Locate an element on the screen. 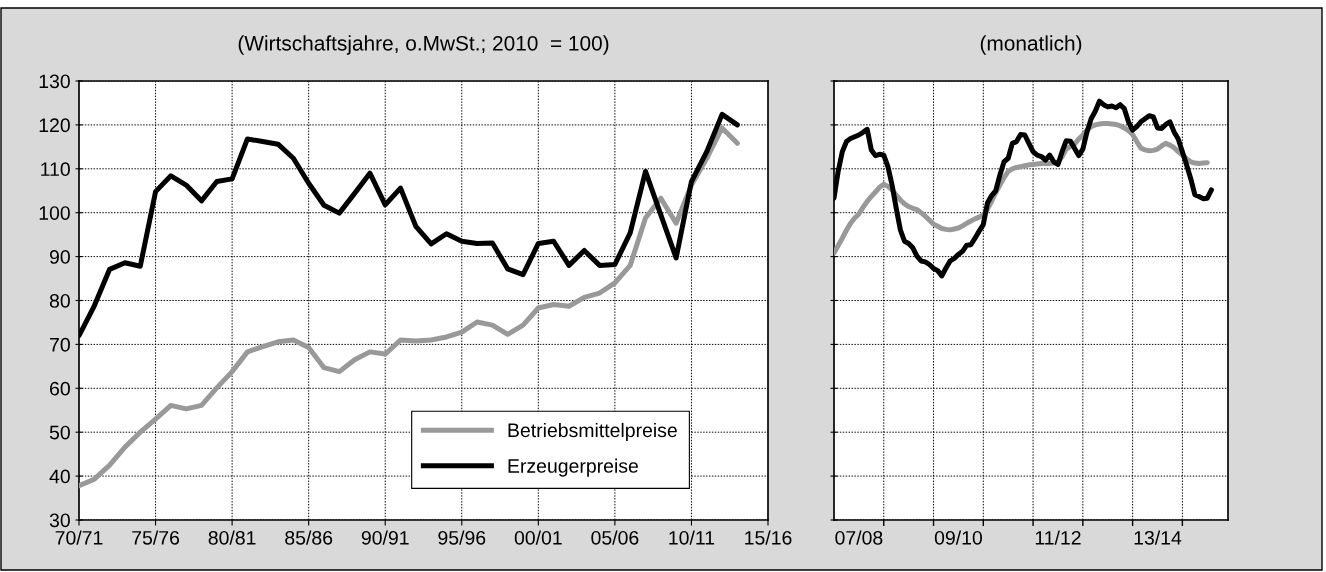  y-tick-label: 70 is located at coordinates (60, 344).